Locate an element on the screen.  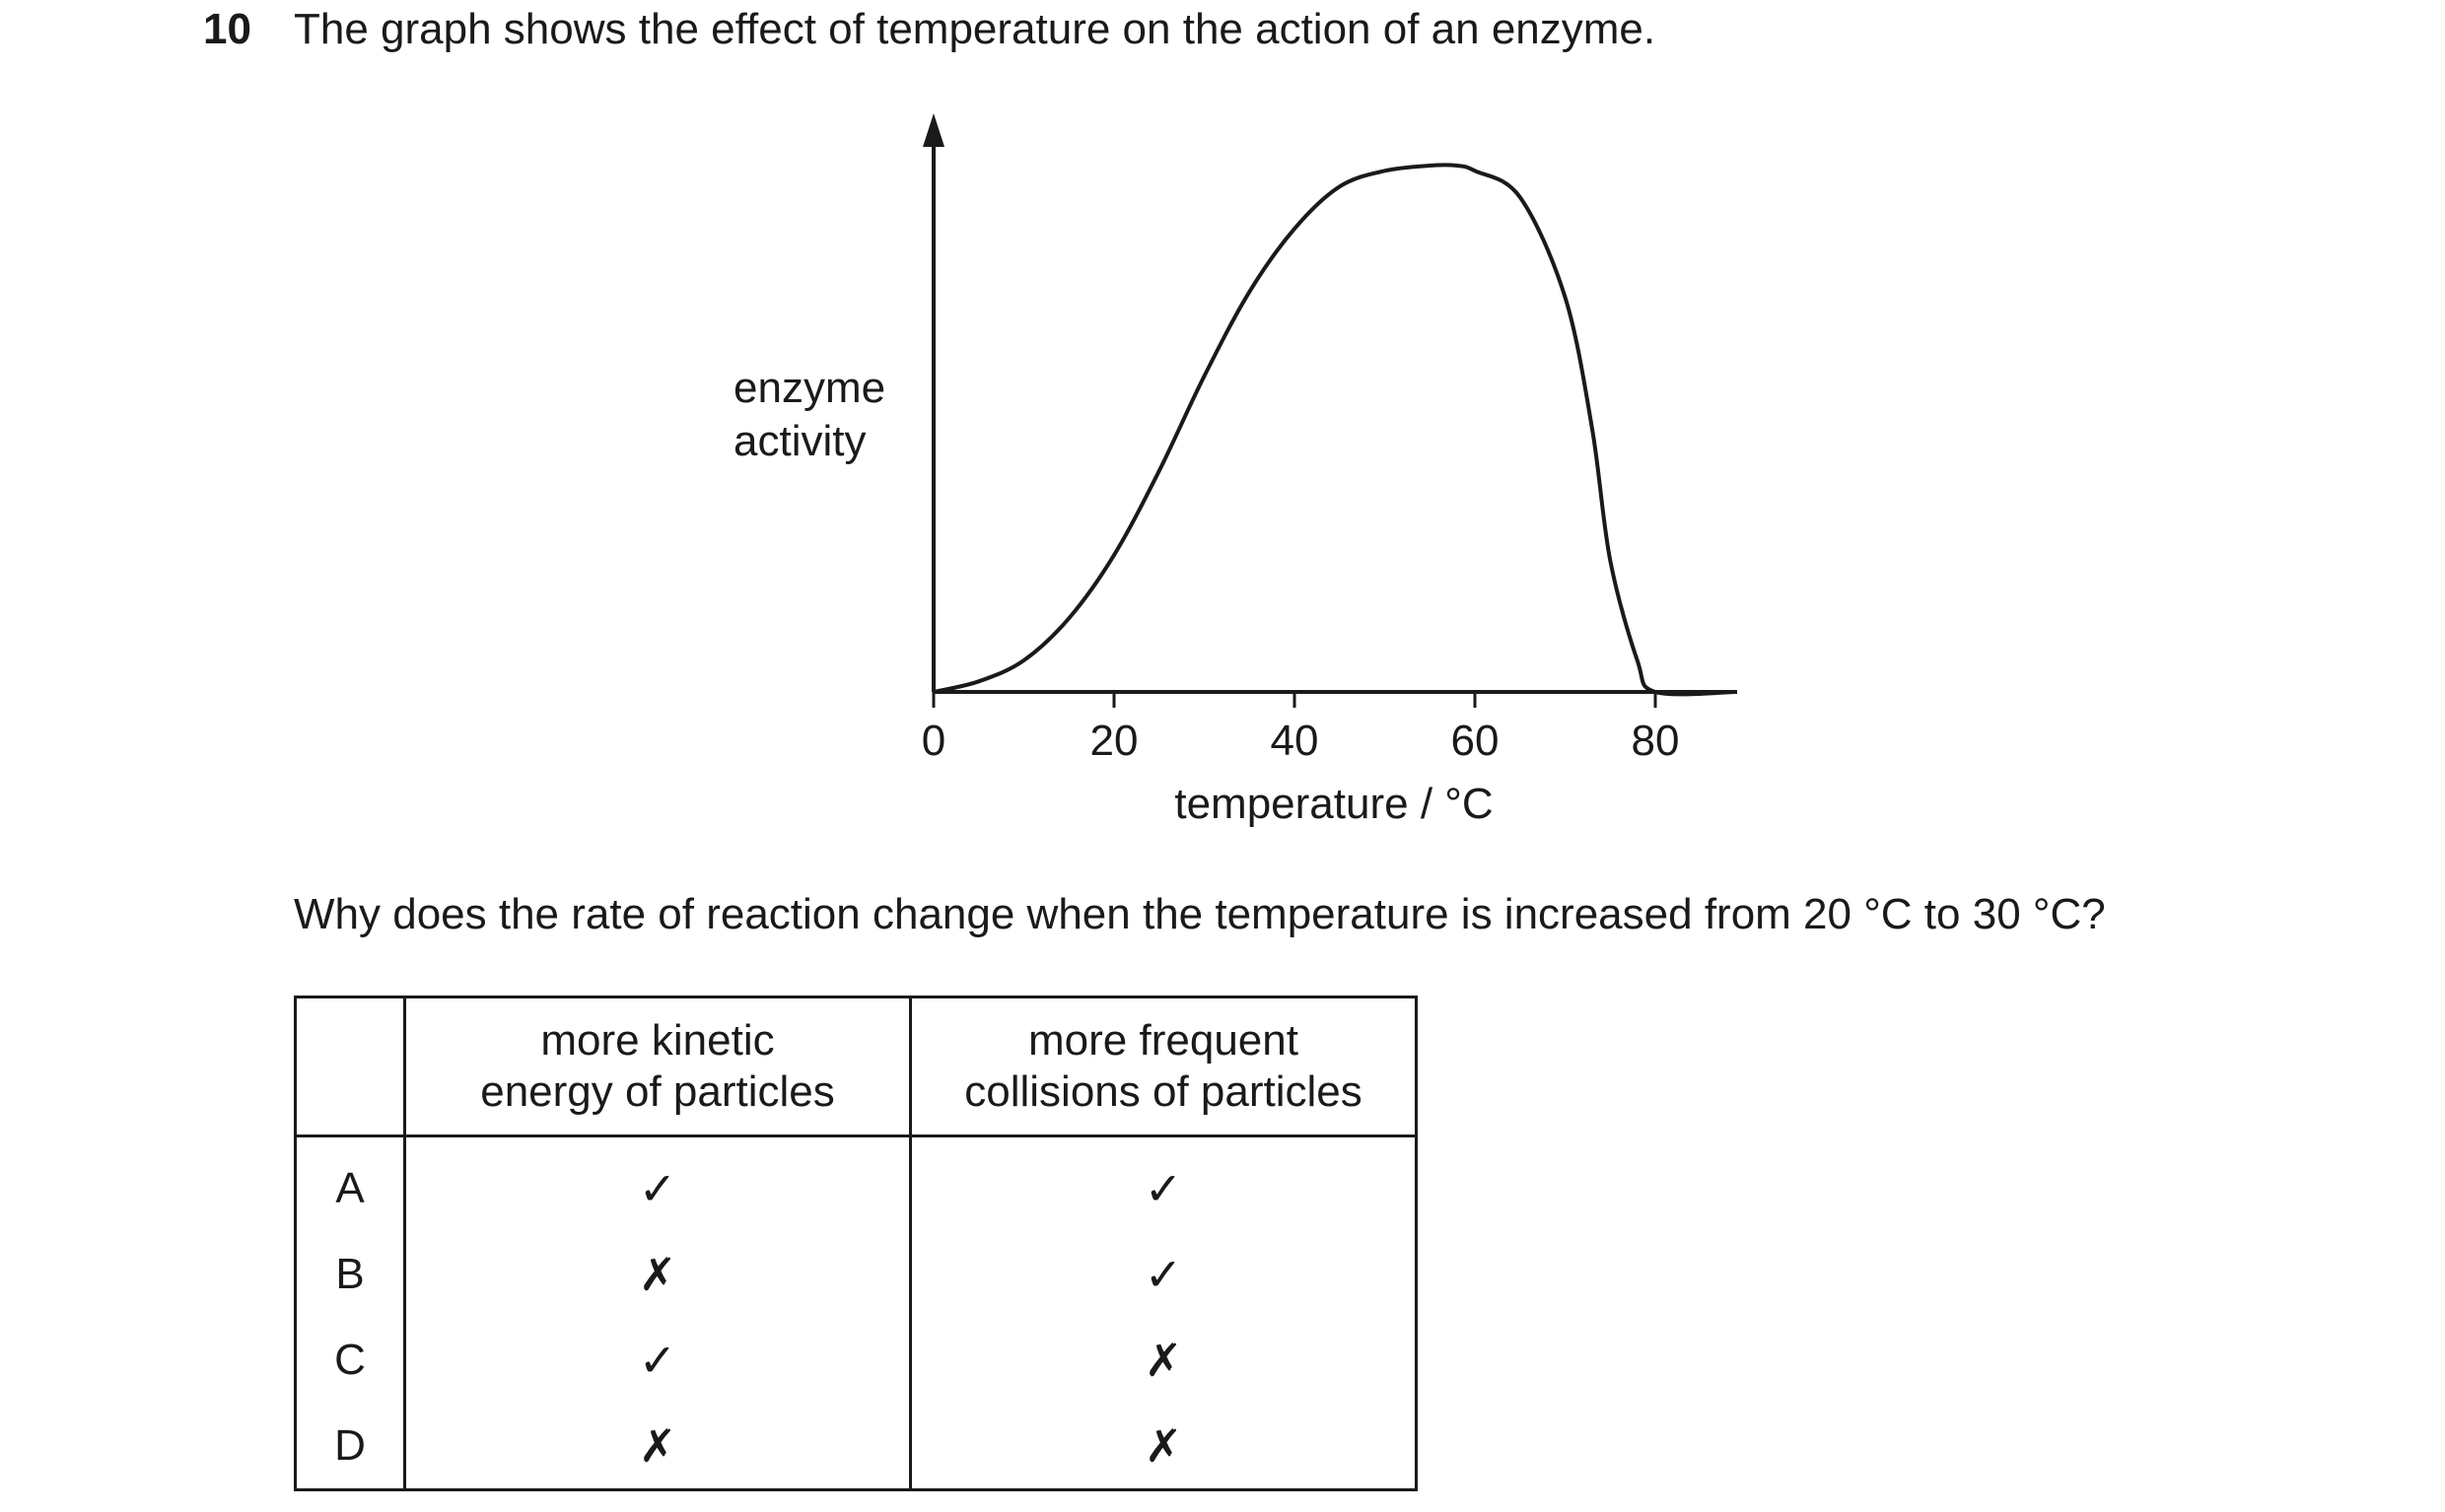
answer-table-corner-cell is located at coordinates (350, 1067).